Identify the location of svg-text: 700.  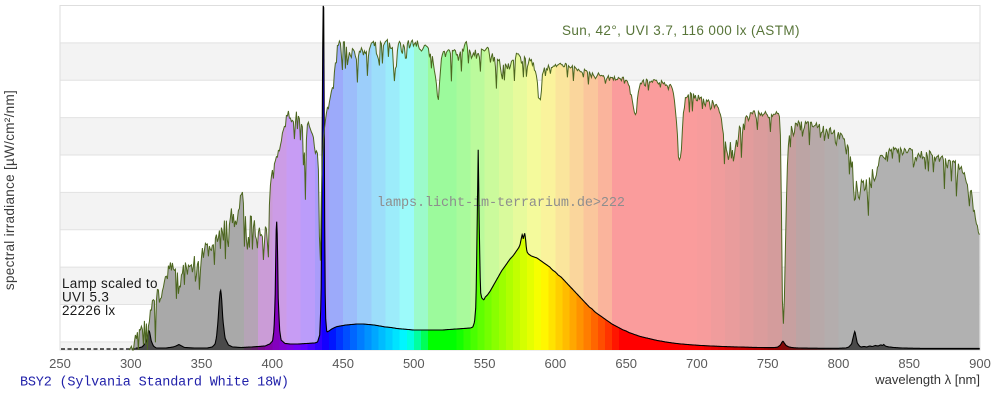
(697, 363).